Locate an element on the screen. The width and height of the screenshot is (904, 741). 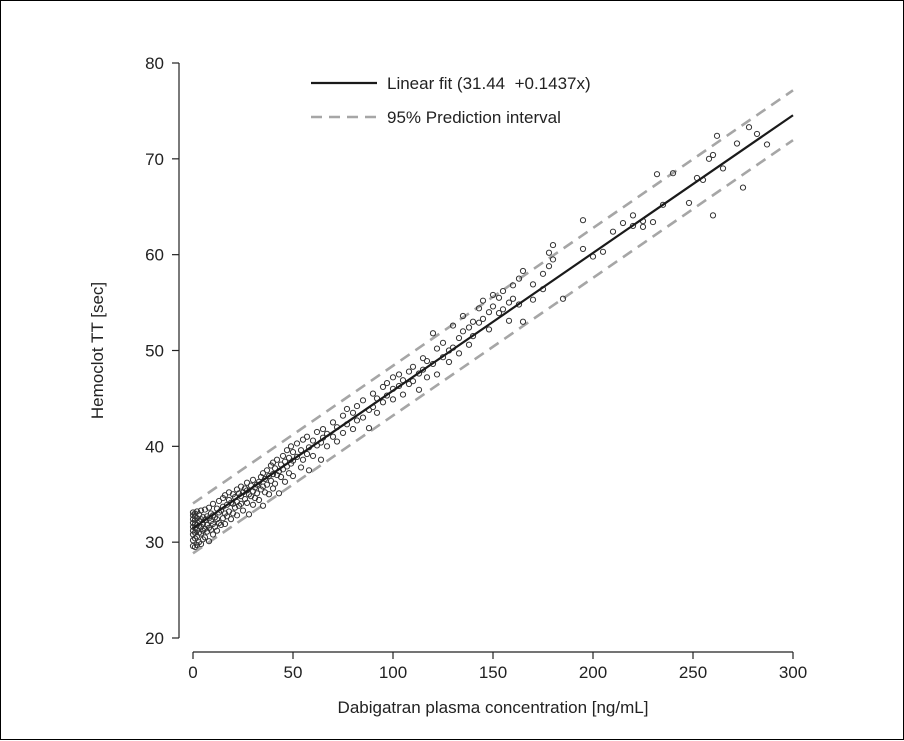
x-tick-label: 250 is located at coordinates (693, 672).